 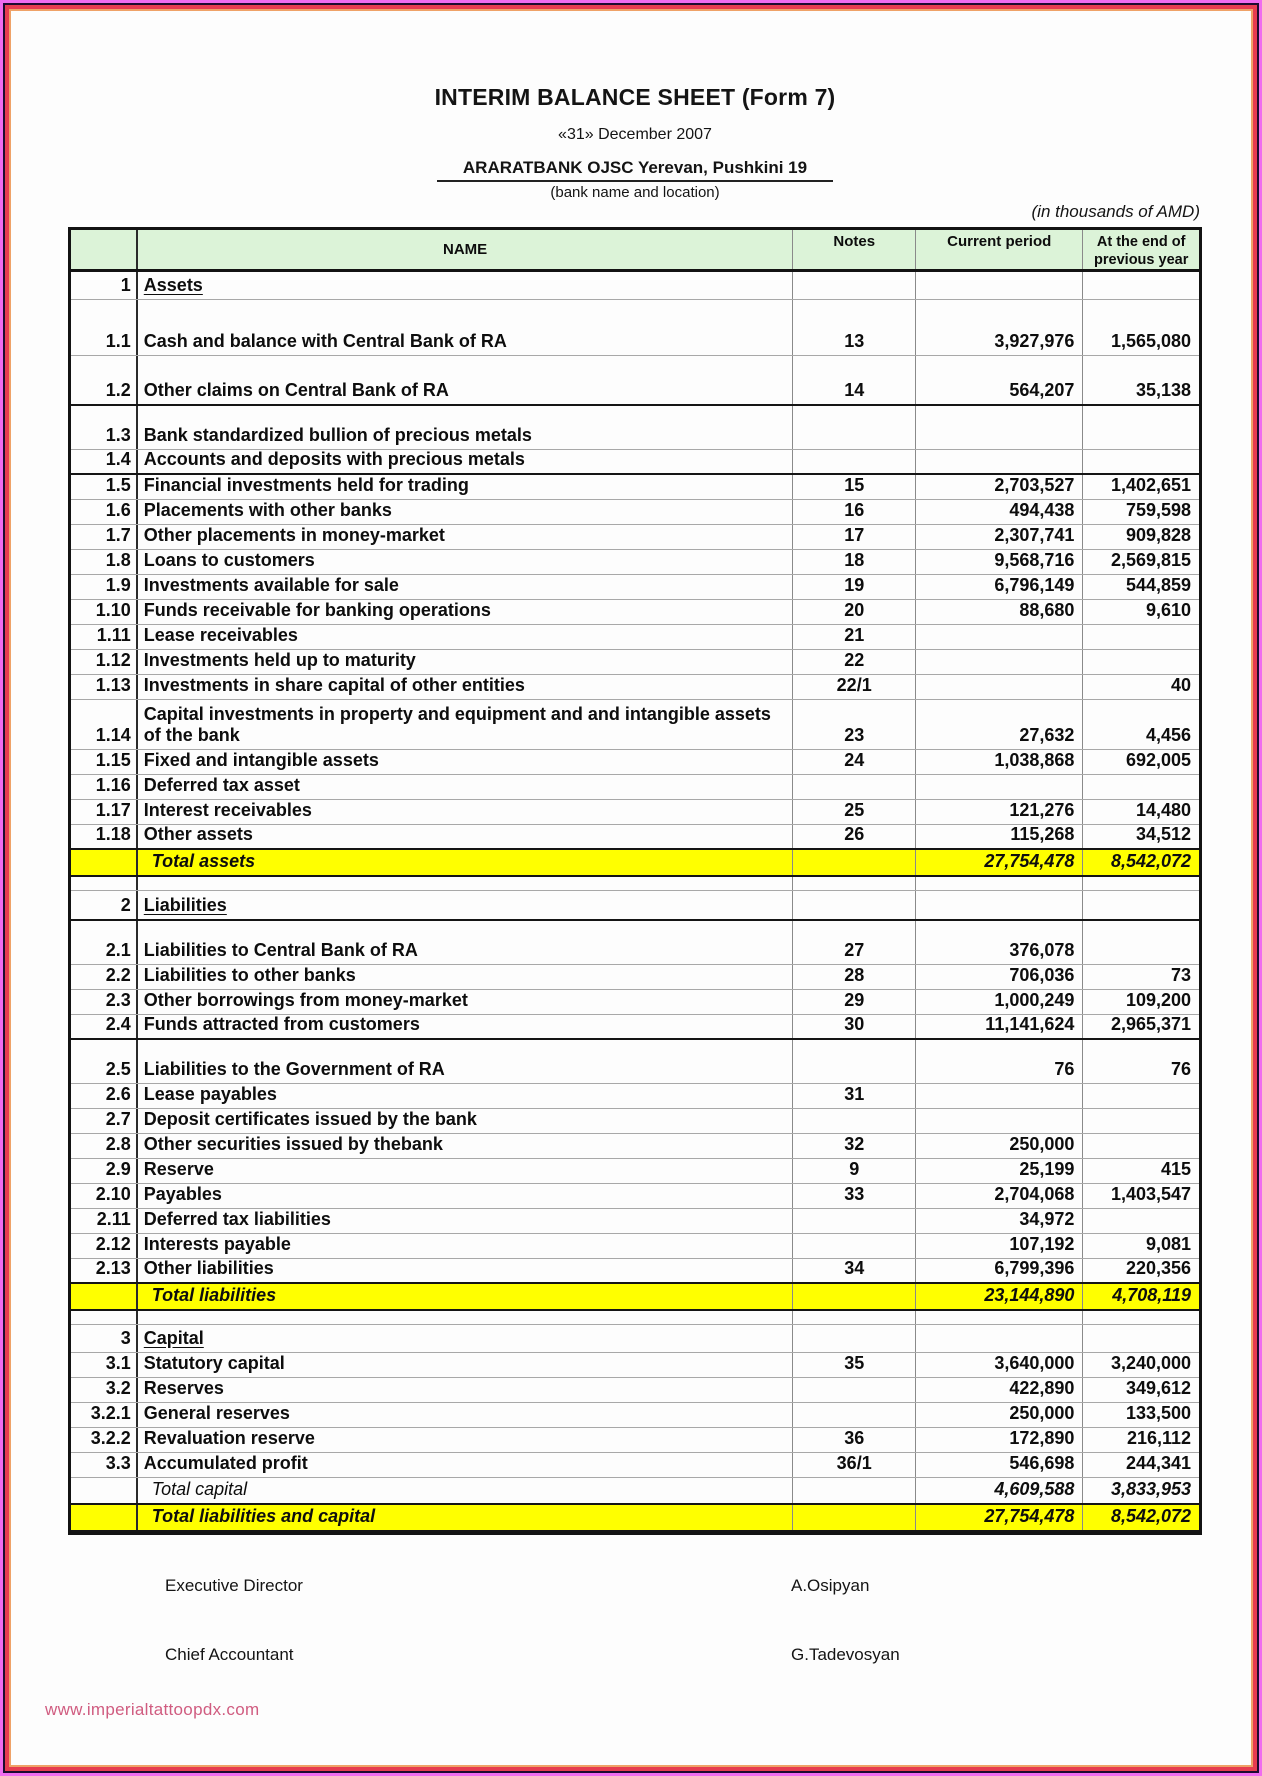 What do you see at coordinates (998, 587) in the screenshot?
I see `row-current-period-cell: 6,796,149` at bounding box center [998, 587].